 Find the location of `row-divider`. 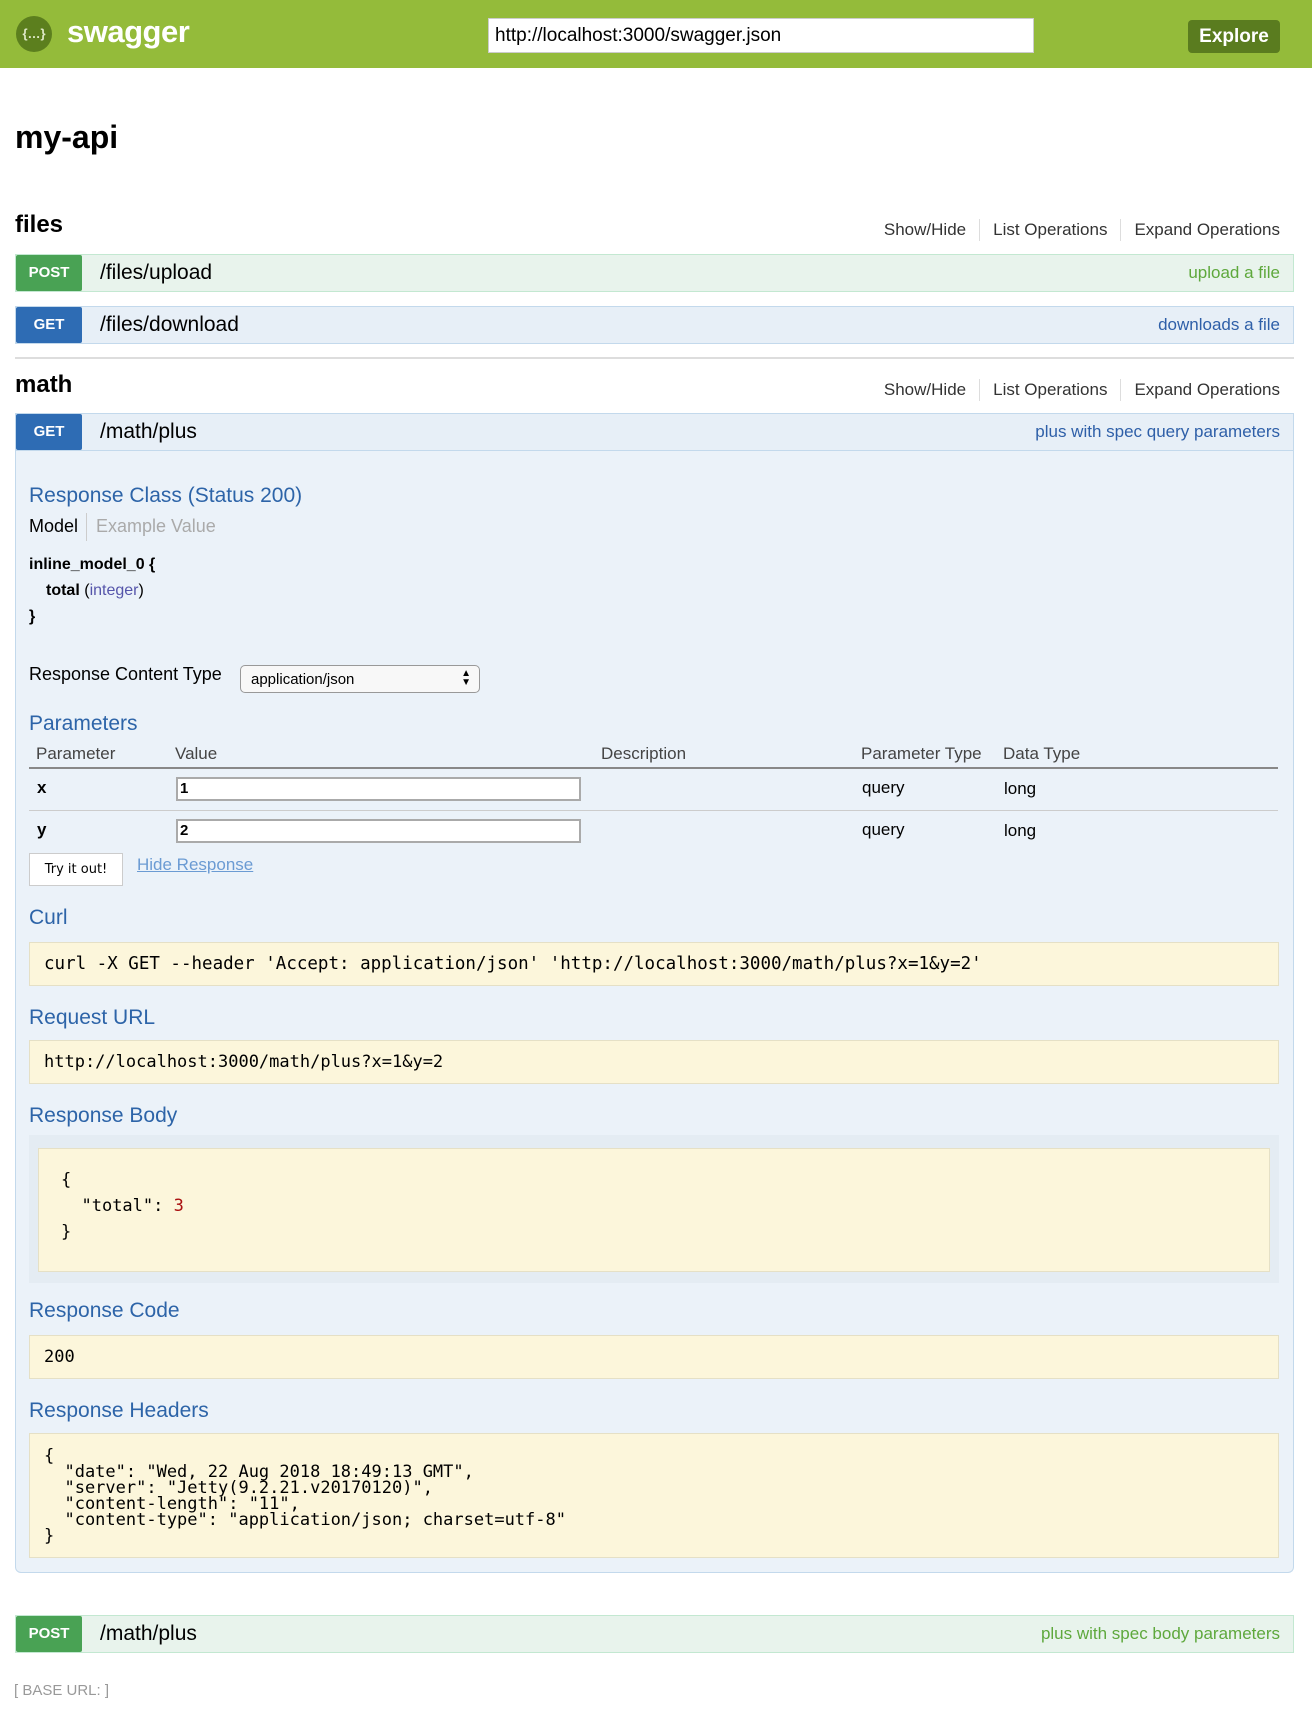

row-divider is located at coordinates (653, 810).